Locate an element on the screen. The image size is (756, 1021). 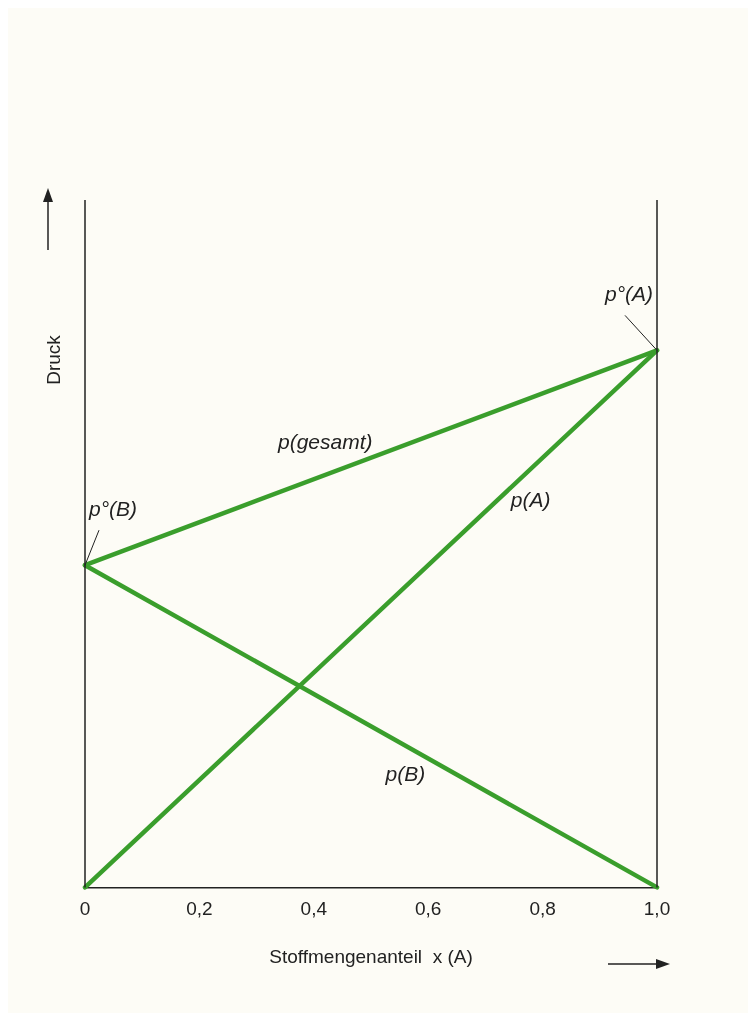
series-label: p(A) is located at coordinates (530, 499).